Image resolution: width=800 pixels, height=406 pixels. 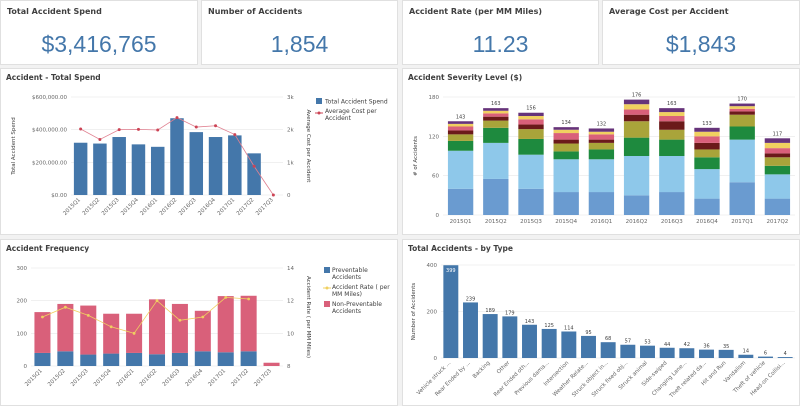 What do you see at coordinates (240, 378) in the screenshot?
I see `x-tick-label: 2017Q2` at bounding box center [240, 378].